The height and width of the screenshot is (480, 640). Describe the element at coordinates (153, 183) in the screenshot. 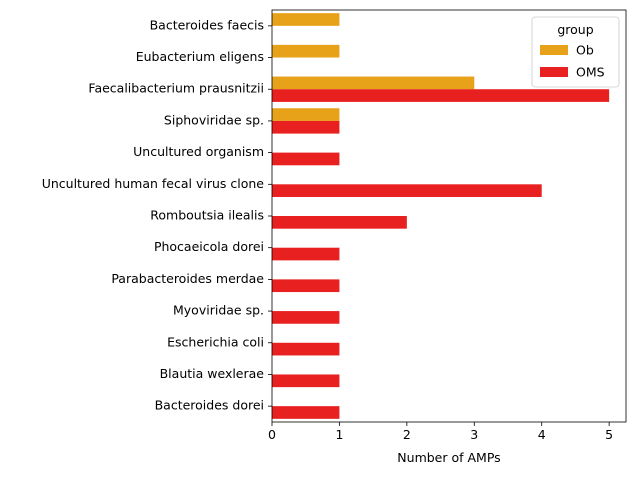

I see `y-tick-label: Uncultured human fecal virus clone` at that location.